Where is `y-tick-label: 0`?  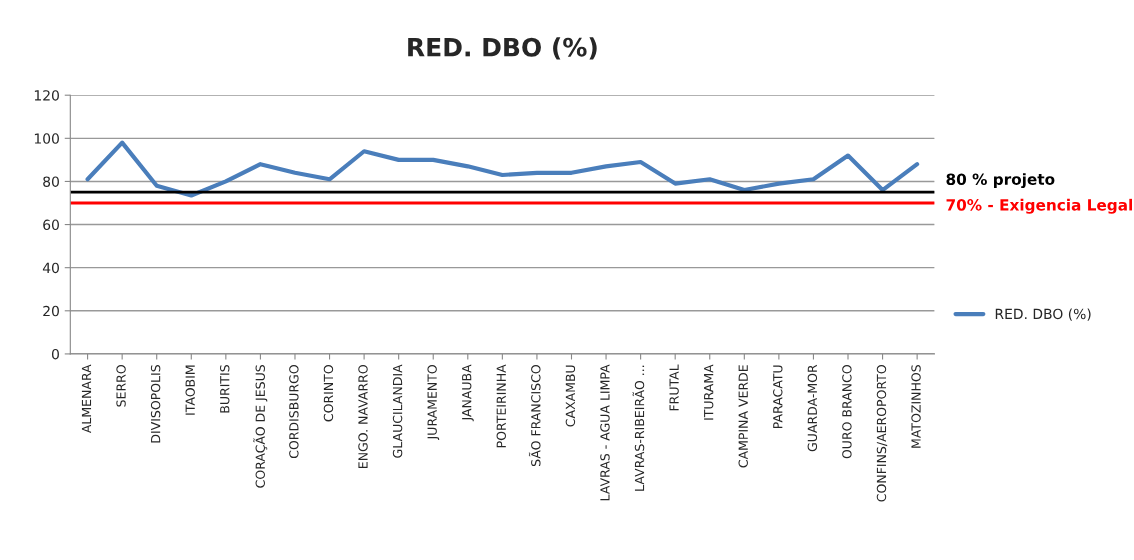
y-tick-label: 0 is located at coordinates (55, 354).